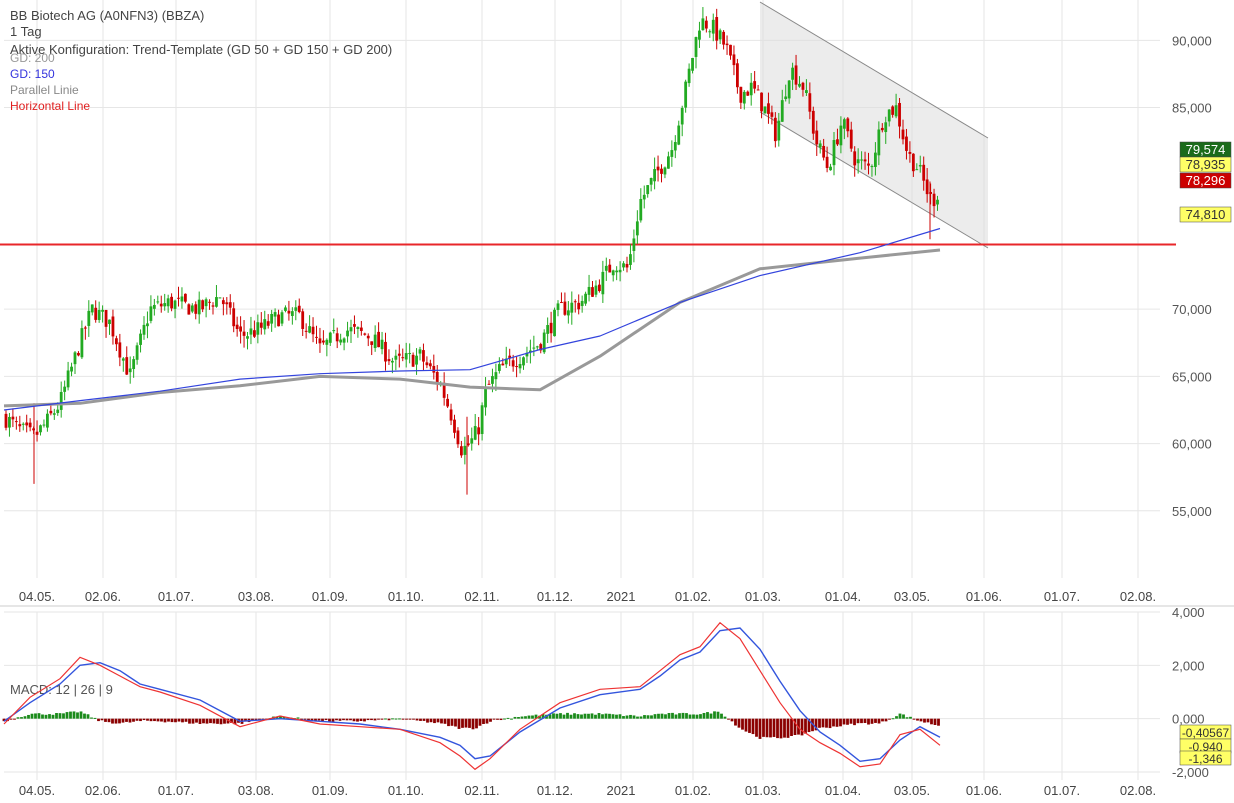 The height and width of the screenshot is (803, 1234). I want to click on macd-line, so click(472, 696).